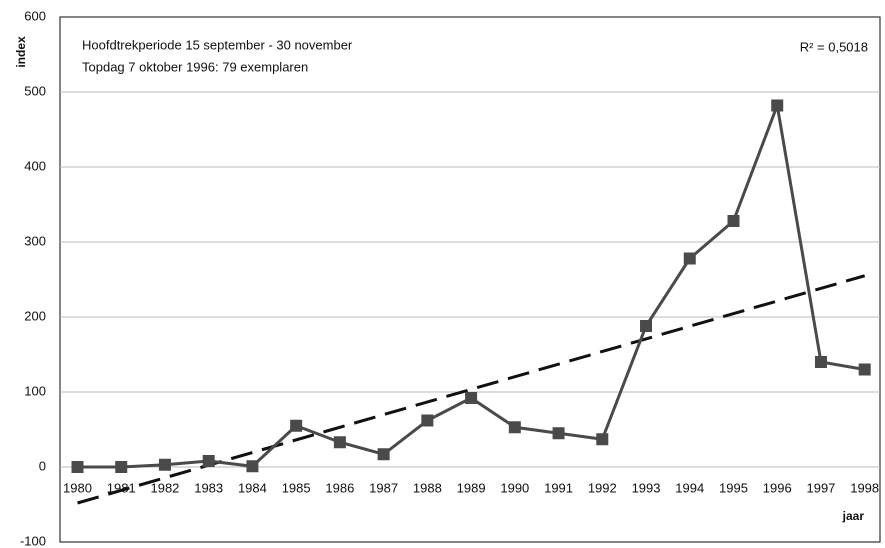  Describe the element at coordinates (35, 90) in the screenshot. I see `y-tick-label: 500` at that location.